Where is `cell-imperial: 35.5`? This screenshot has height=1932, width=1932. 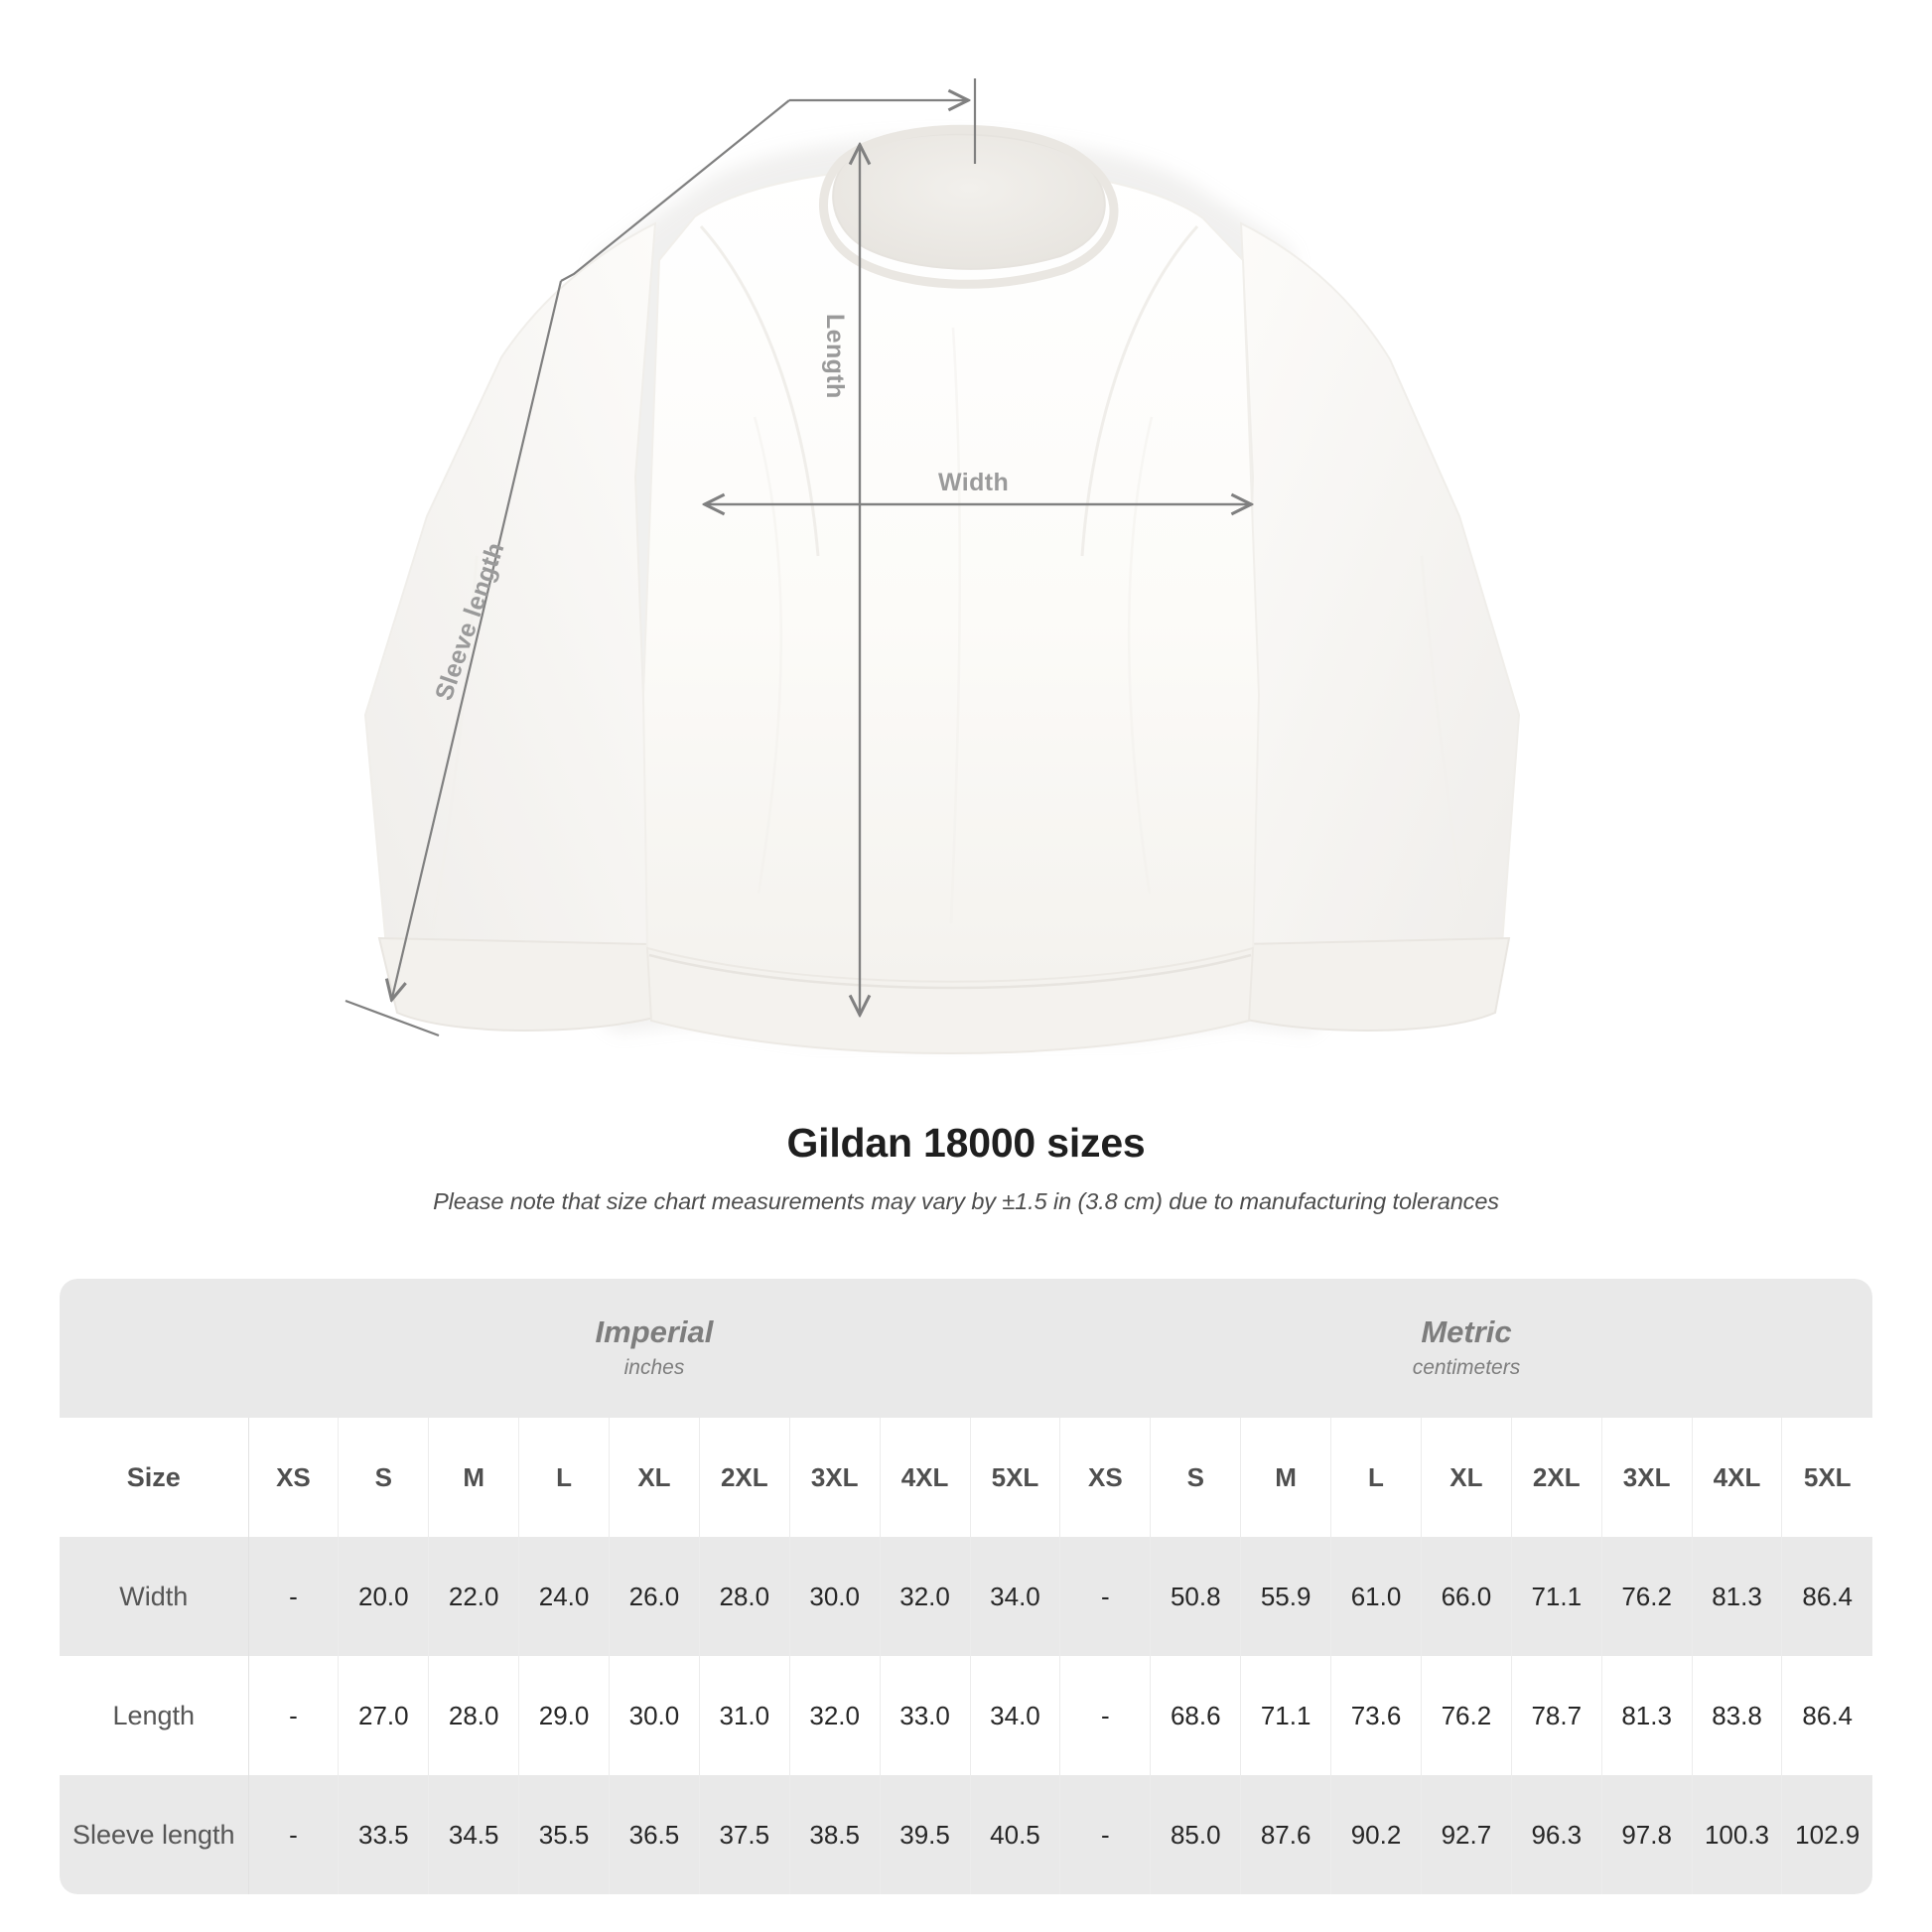 cell-imperial: 35.5 is located at coordinates (564, 1835).